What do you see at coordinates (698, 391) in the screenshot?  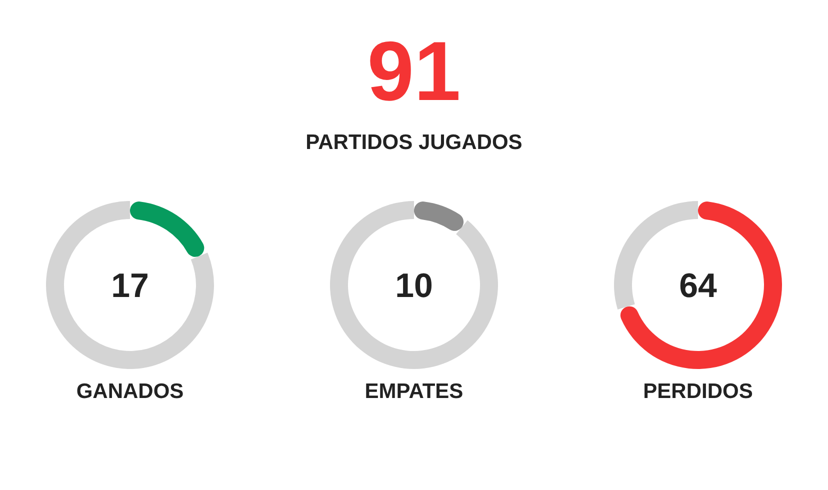 I see `text: PERDIDOS` at bounding box center [698, 391].